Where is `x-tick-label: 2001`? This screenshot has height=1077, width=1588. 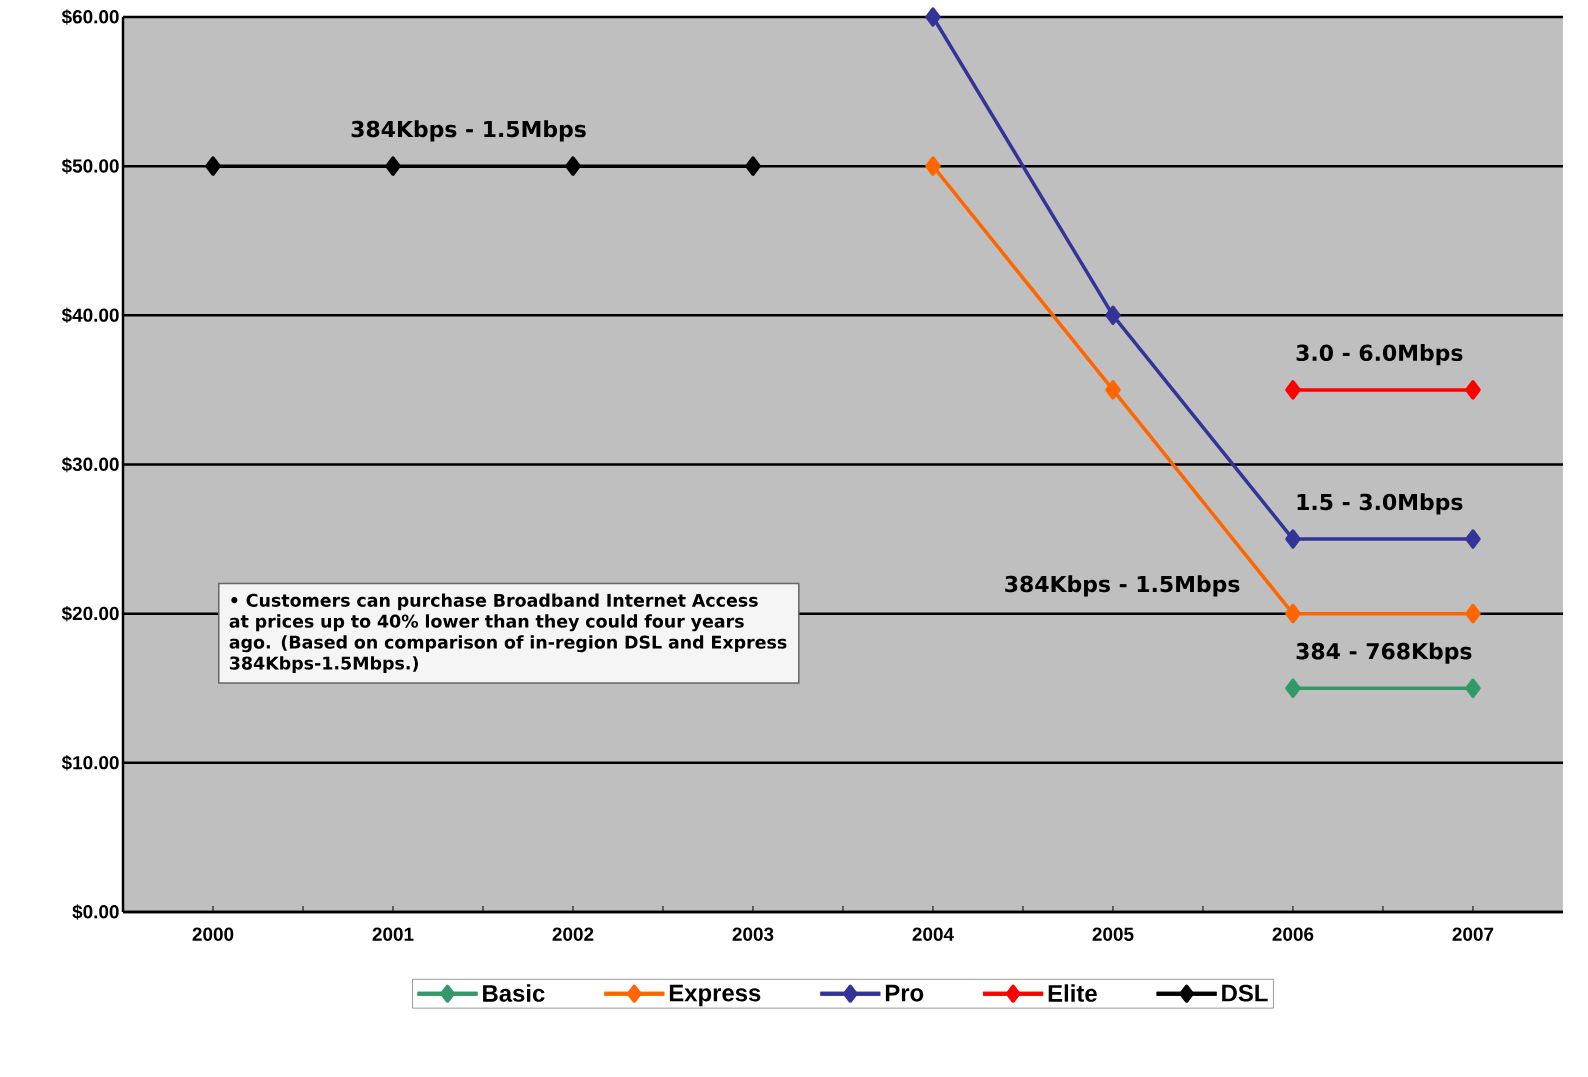
x-tick-label: 2001 is located at coordinates (393, 934).